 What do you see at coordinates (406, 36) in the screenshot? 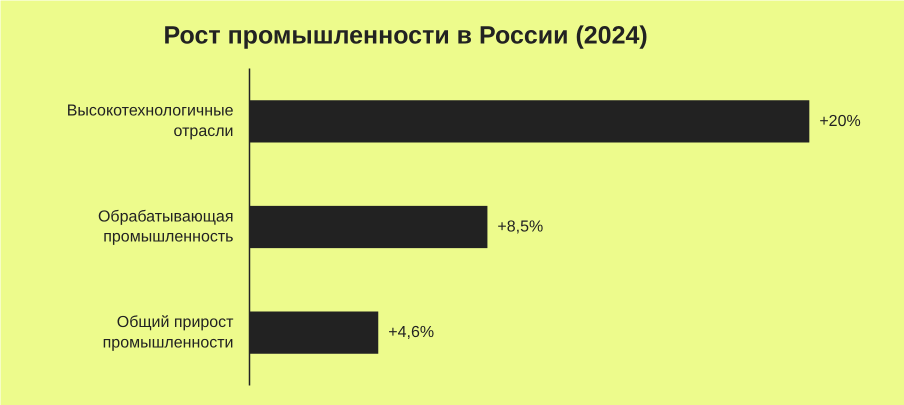
I see `chart-title: Рост промышленности в России (2024)` at bounding box center [406, 36].